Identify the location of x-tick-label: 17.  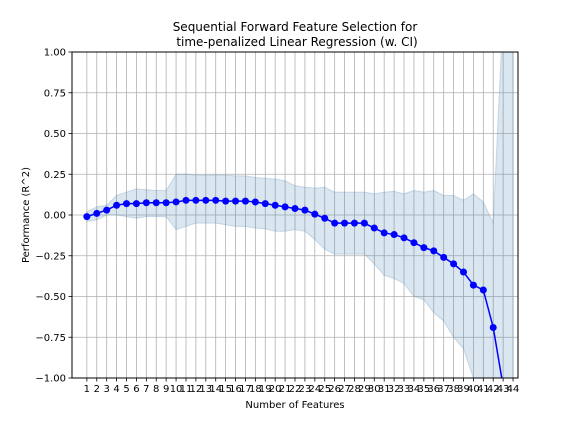
(245, 389).